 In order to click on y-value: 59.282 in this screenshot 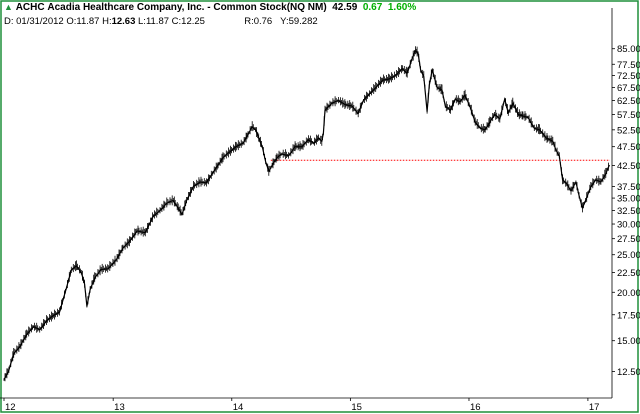, I will do `click(303, 21)`.